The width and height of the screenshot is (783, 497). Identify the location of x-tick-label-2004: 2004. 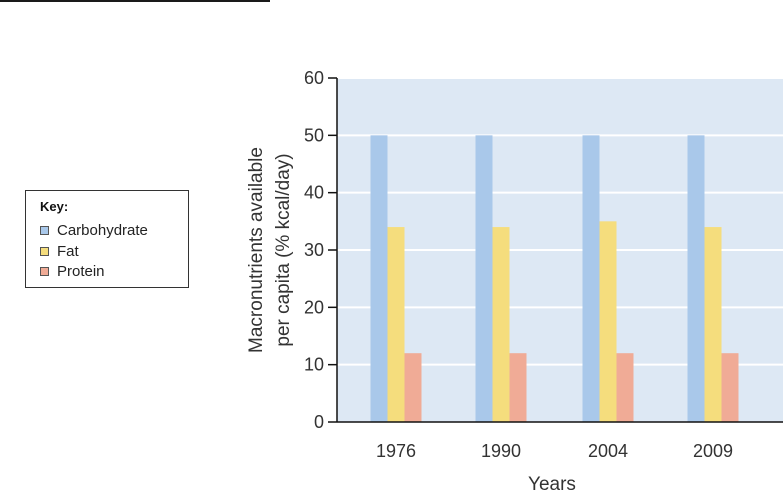
(608, 451).